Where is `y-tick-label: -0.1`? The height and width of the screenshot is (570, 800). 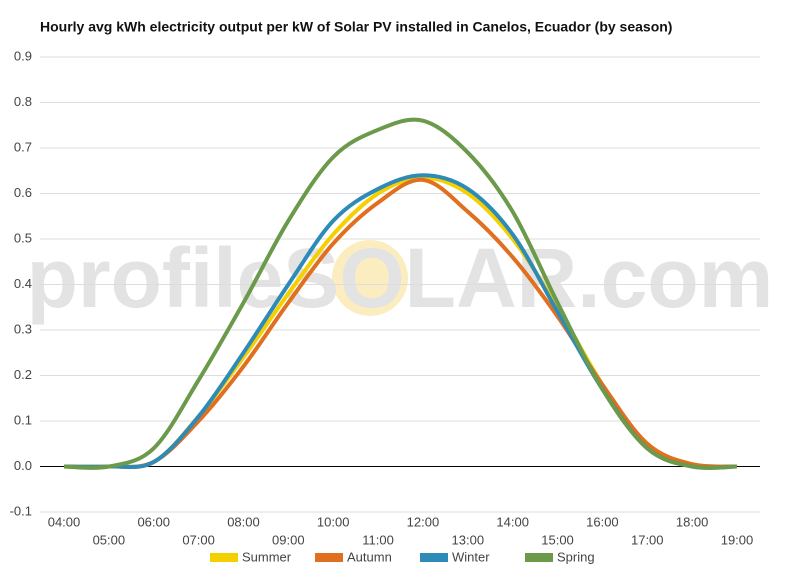
y-tick-label: -0.1 is located at coordinates (21, 510).